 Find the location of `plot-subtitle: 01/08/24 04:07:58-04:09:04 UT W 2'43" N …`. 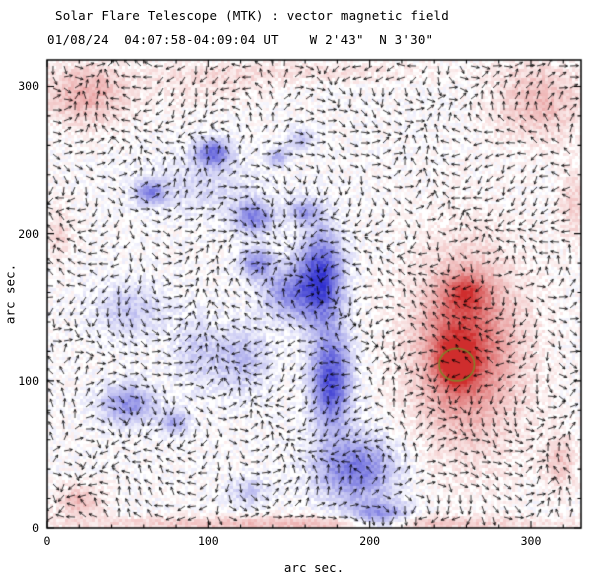

plot-subtitle: 01/08/24 04:07:58-04:09:04 UT W 2'43" N … is located at coordinates (240, 39).